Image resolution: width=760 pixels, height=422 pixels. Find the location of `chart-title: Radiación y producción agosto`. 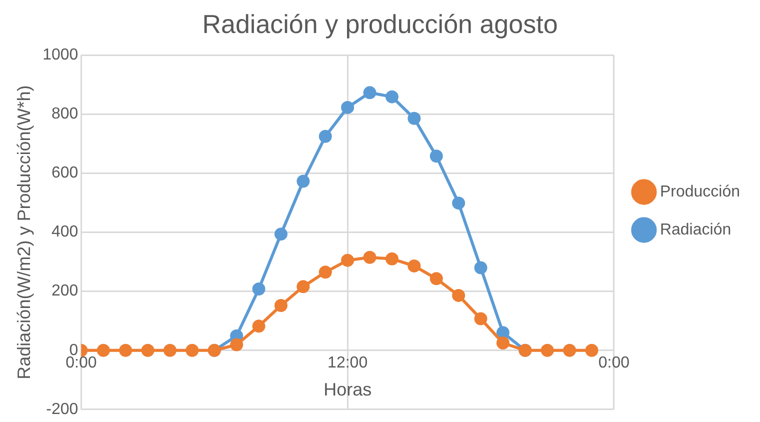

chart-title: Radiación y producción agosto is located at coordinates (380, 23).